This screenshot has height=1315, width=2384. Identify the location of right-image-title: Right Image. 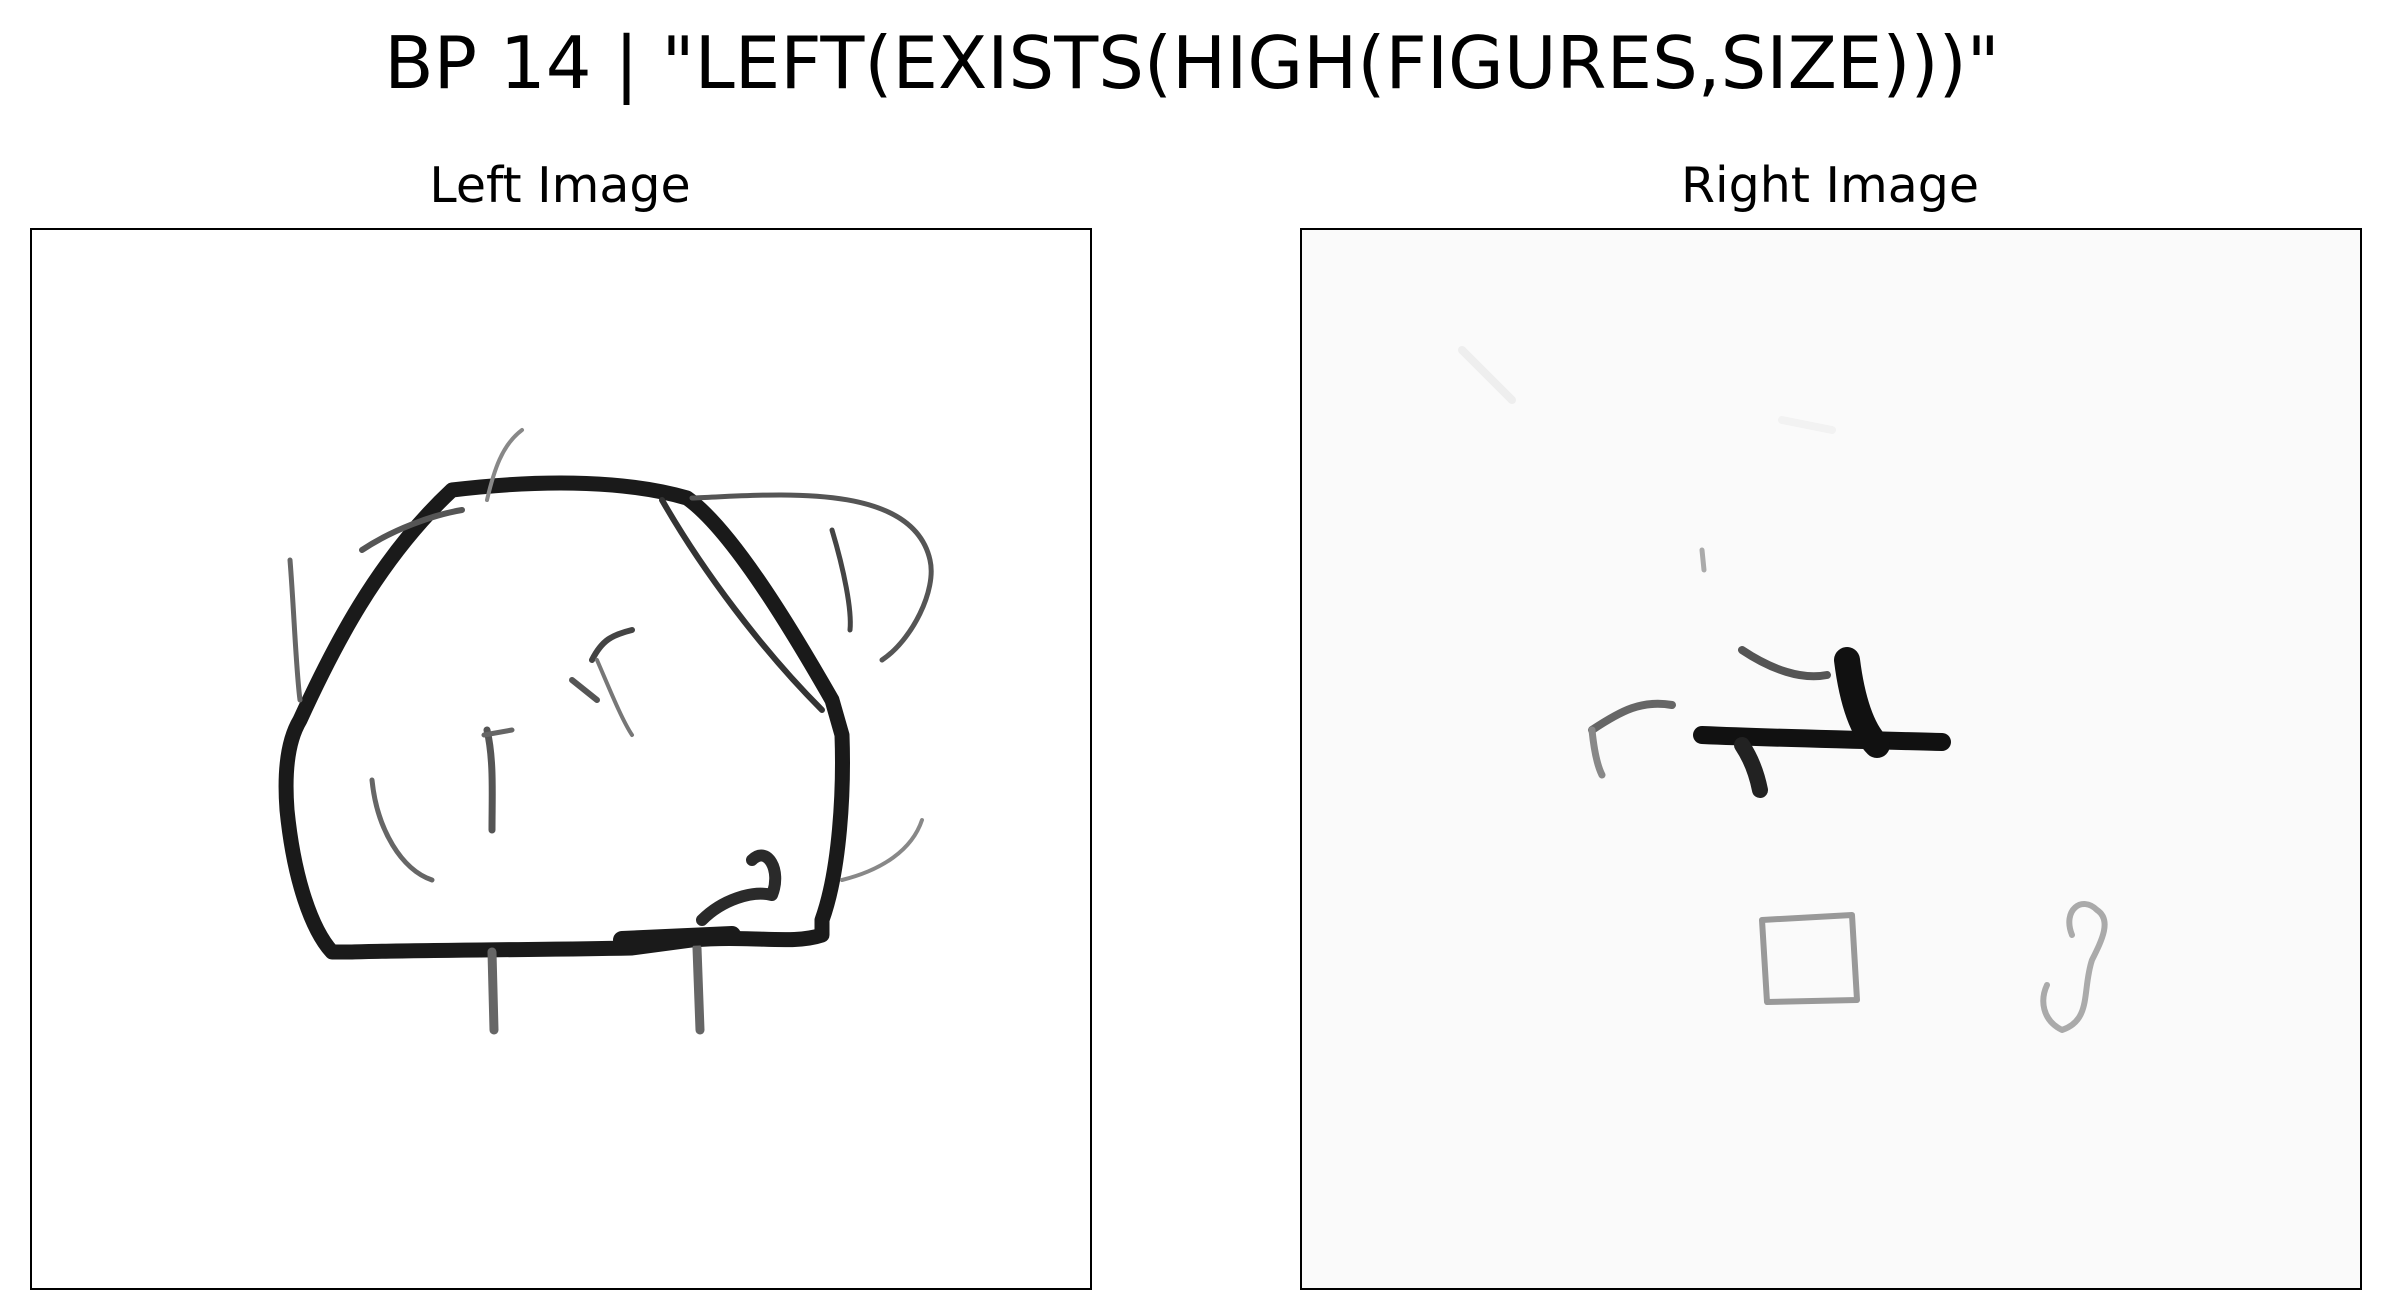
(1830, 185).